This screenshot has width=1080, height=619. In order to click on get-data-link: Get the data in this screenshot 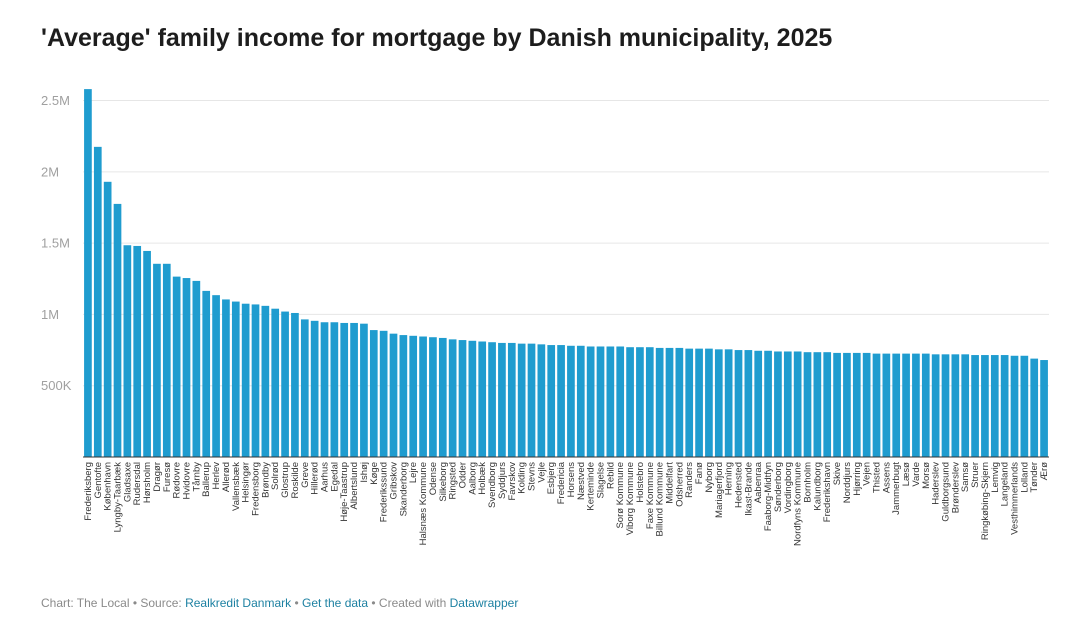, I will do `click(335, 603)`.